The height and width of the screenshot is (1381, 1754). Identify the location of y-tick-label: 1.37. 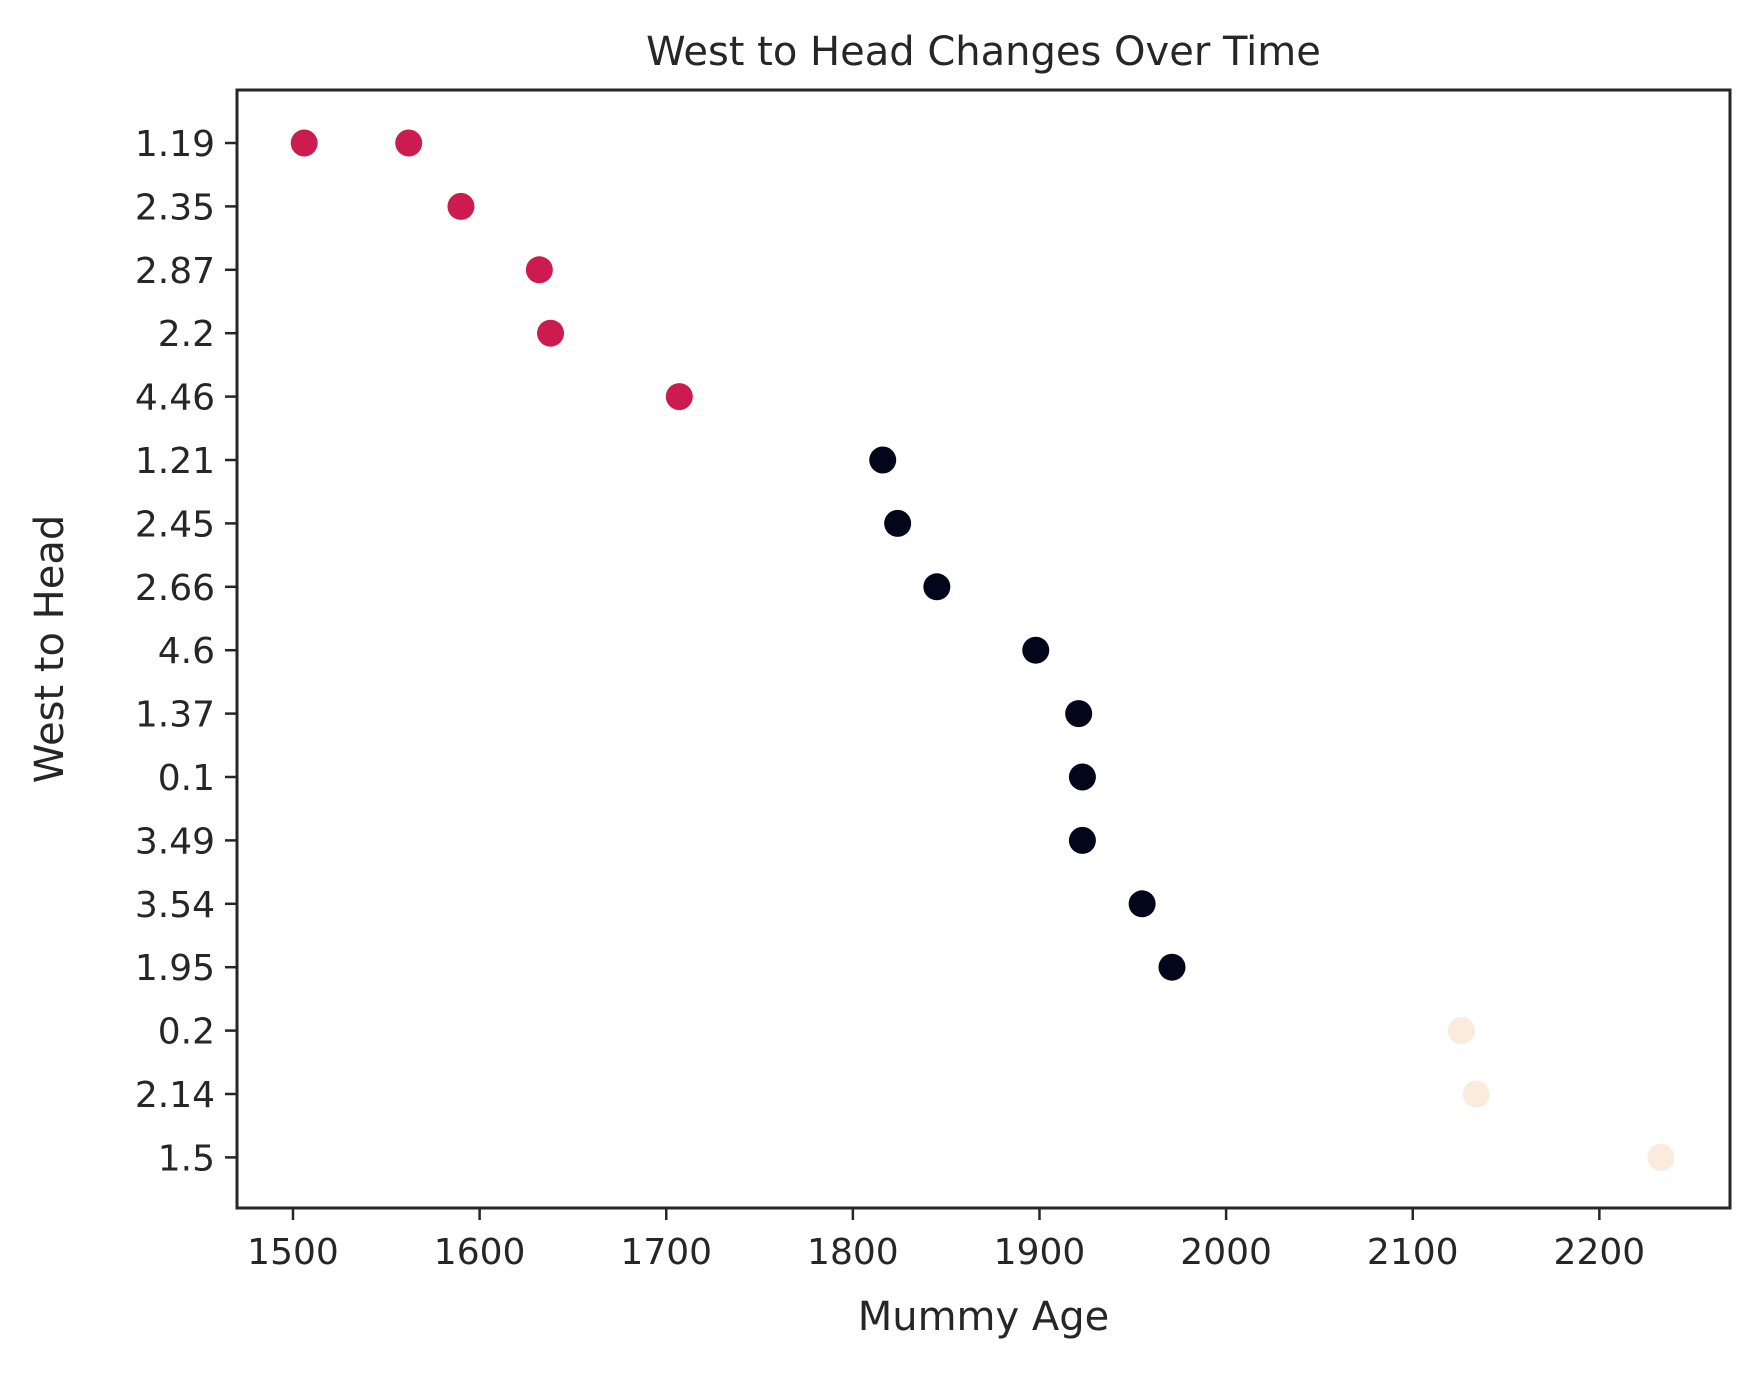
(175, 715).